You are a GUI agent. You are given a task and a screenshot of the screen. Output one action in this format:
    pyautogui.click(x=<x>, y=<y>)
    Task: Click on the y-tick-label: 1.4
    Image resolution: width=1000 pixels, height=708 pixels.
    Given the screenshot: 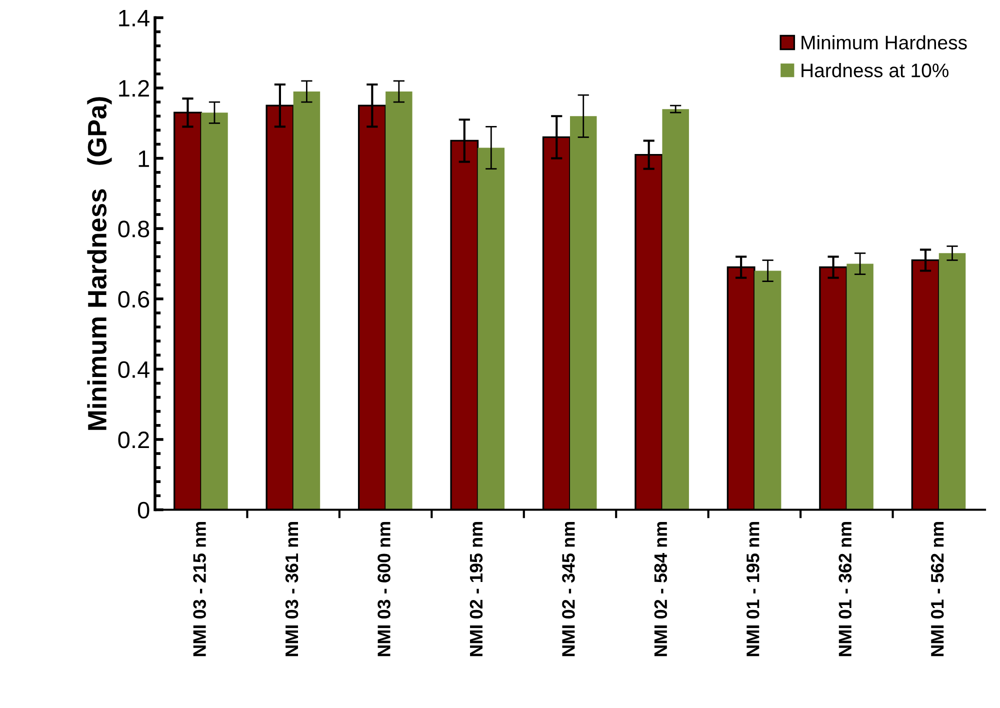 What is the action you would take?
    pyautogui.click(x=134, y=18)
    